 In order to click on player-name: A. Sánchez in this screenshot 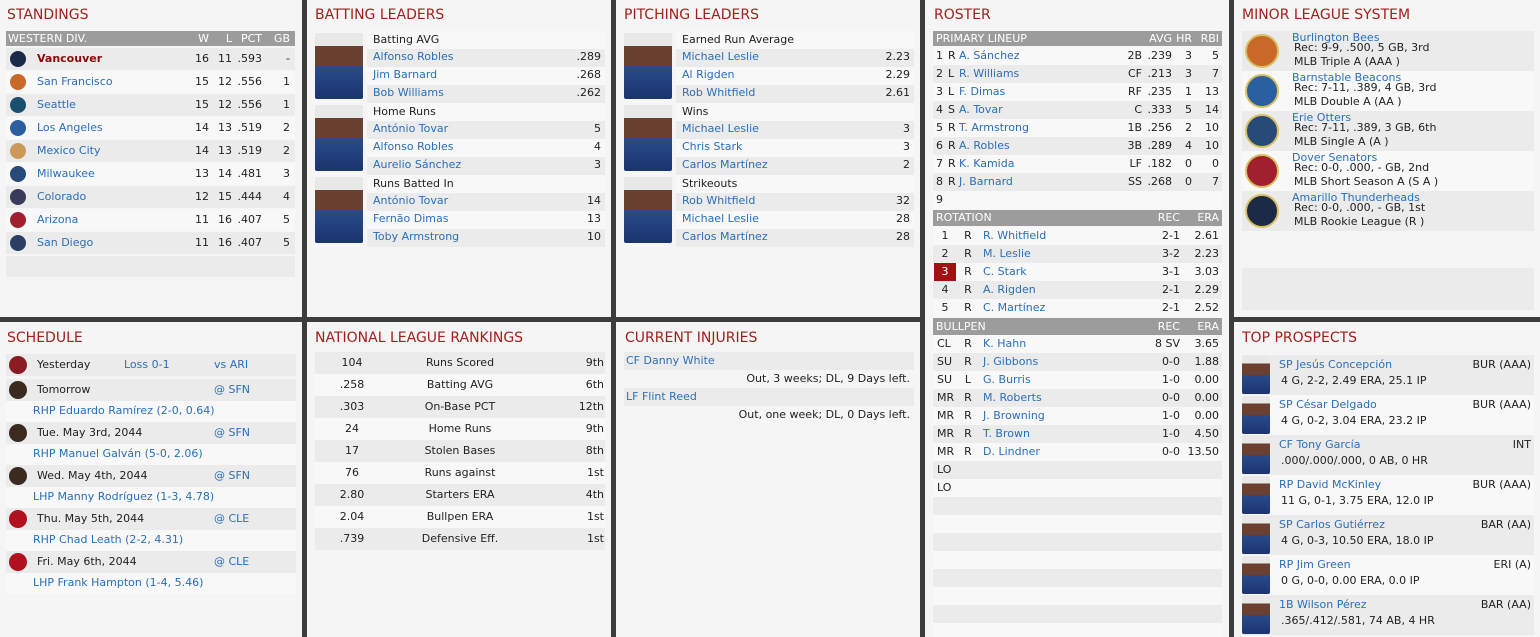, I will do `click(989, 55)`.